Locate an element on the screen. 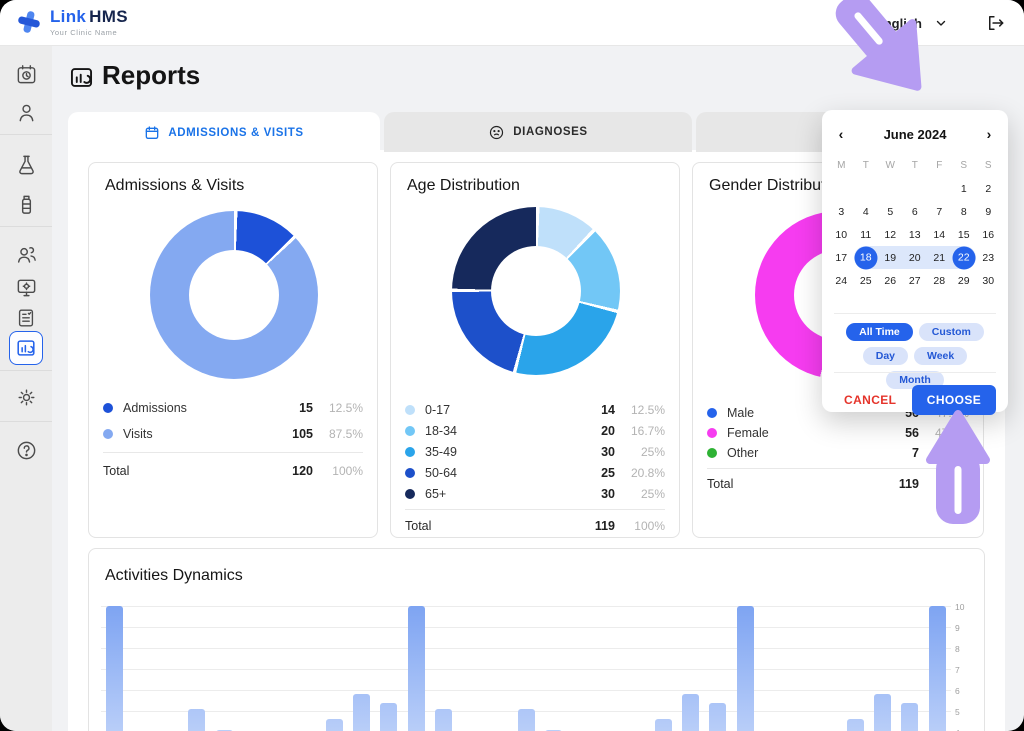 The width and height of the screenshot is (1024, 731). calendar-day: 13 is located at coordinates (914, 234).